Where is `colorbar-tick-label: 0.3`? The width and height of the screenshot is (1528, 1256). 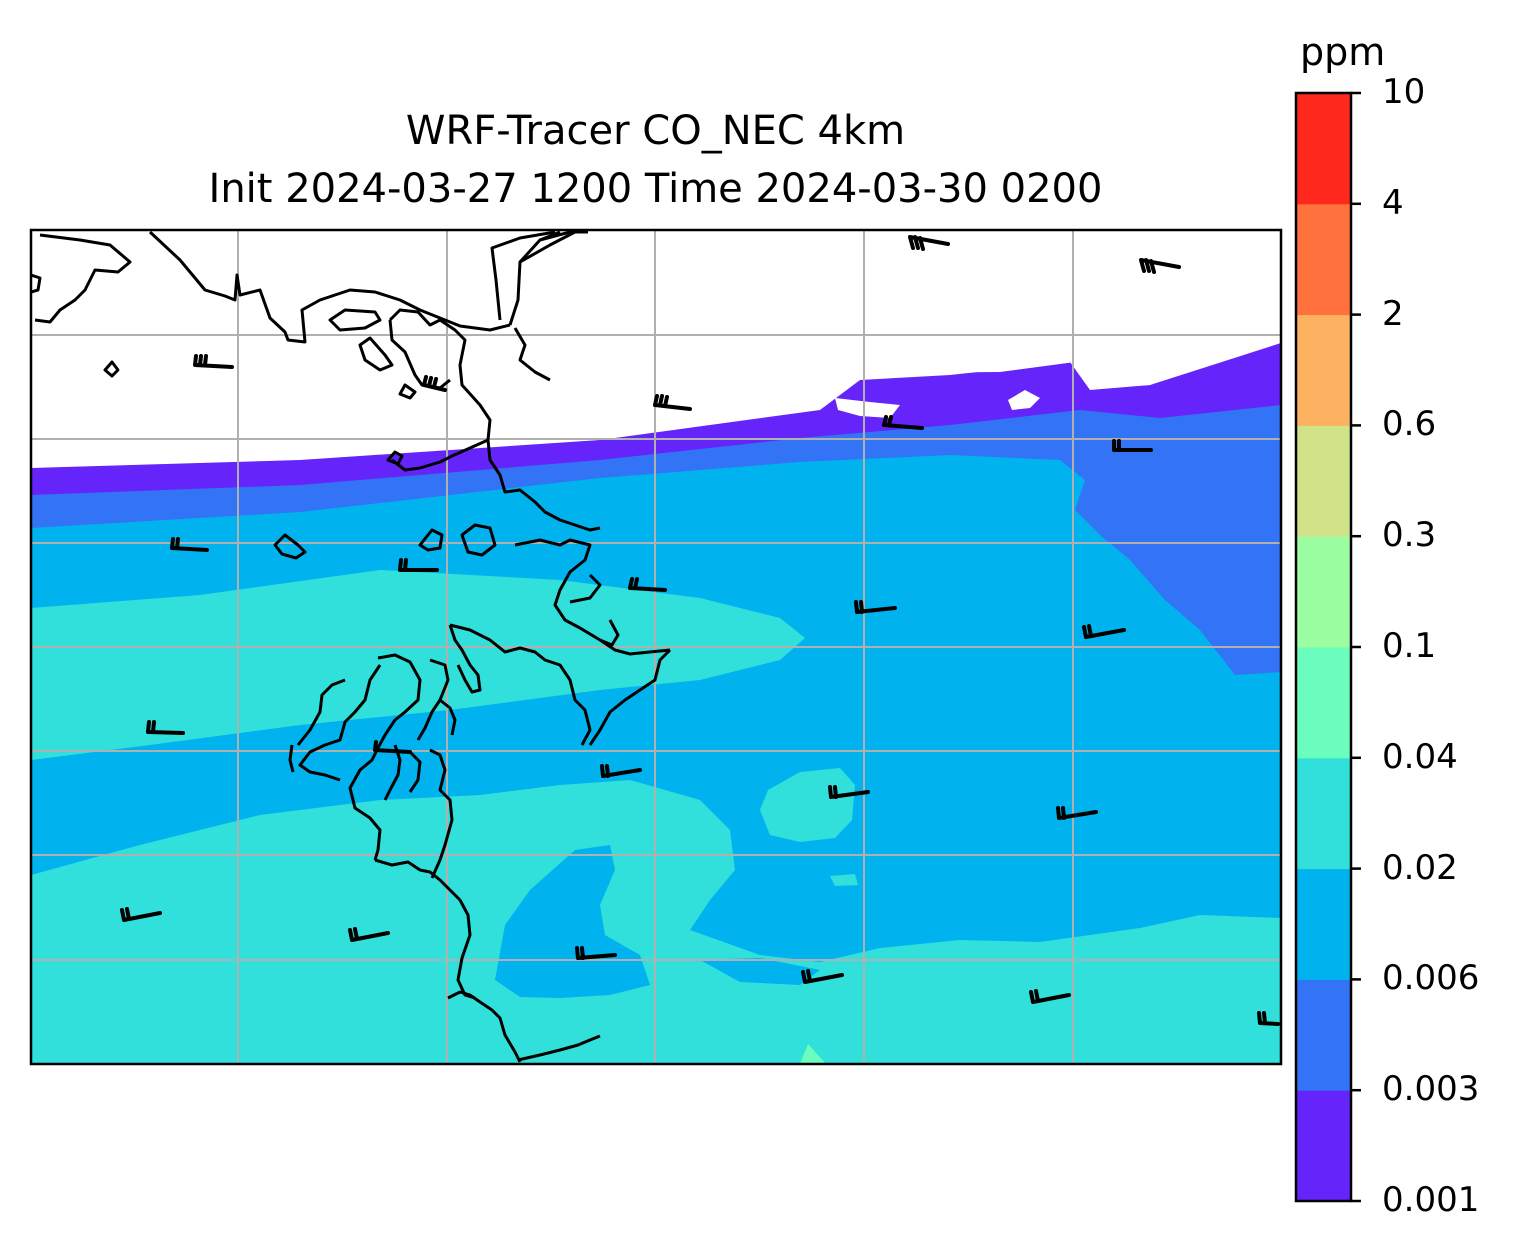 colorbar-tick-label: 0.3 is located at coordinates (1409, 535).